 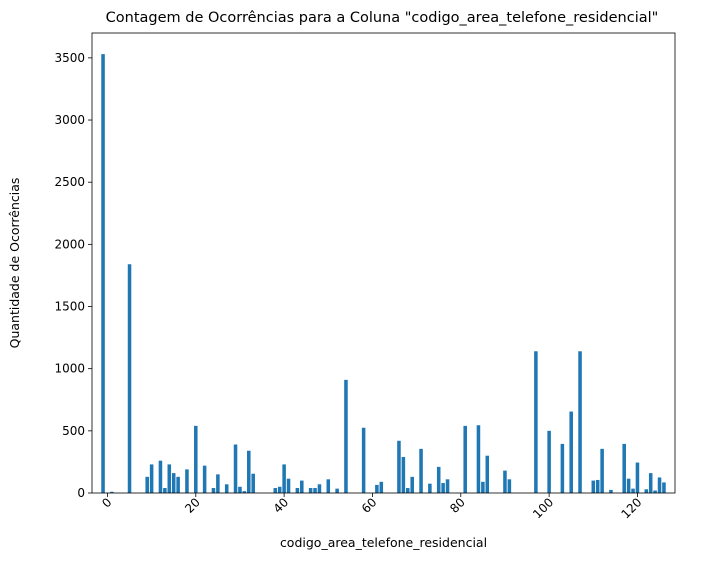 What do you see at coordinates (69, 182) in the screenshot?
I see `y-tick-label: 2500` at bounding box center [69, 182].